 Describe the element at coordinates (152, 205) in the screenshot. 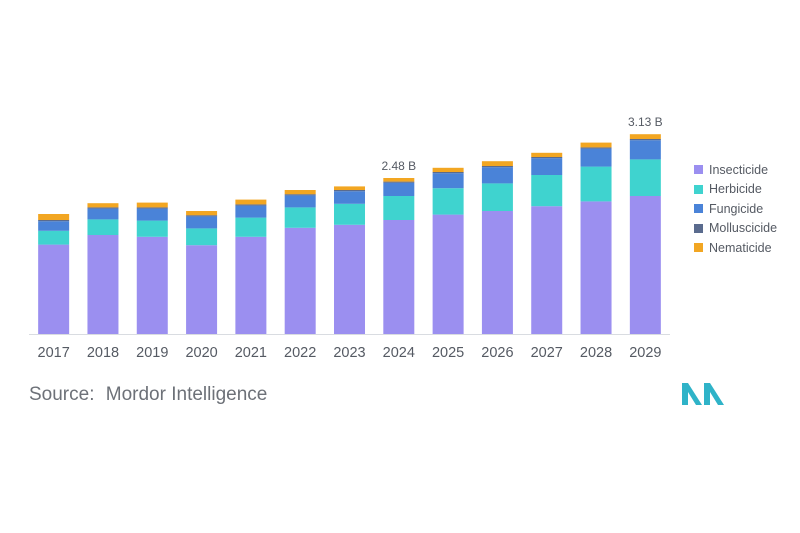

I see `bar-nematicide-2019` at that location.